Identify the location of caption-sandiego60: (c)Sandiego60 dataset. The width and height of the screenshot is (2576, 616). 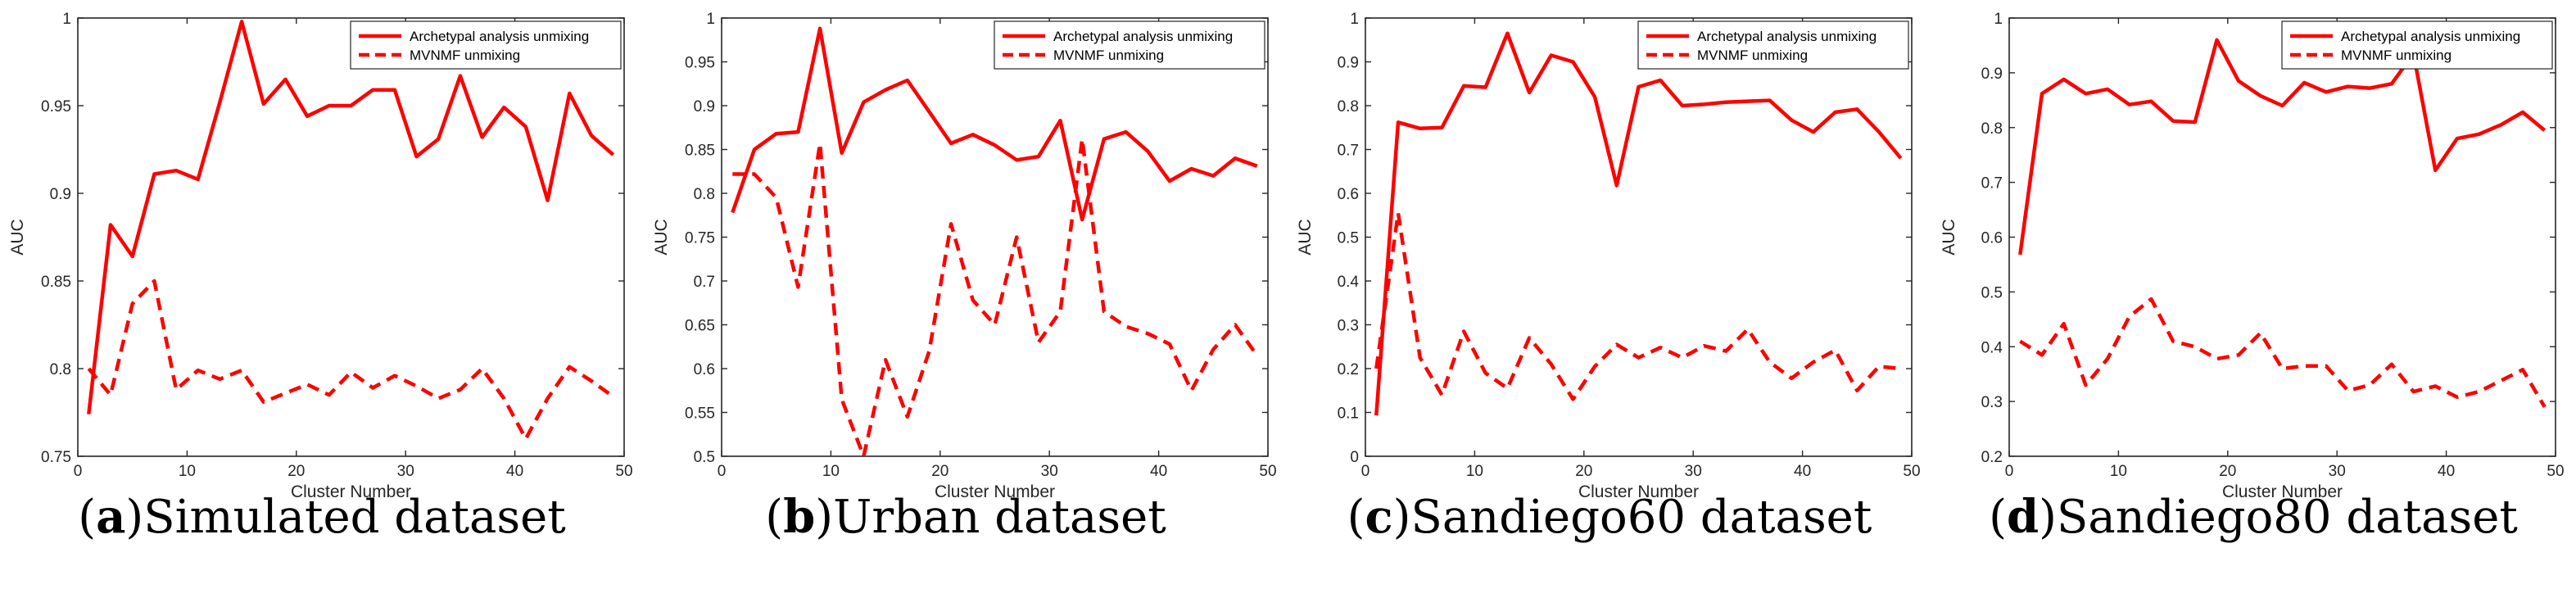
(1609, 517).